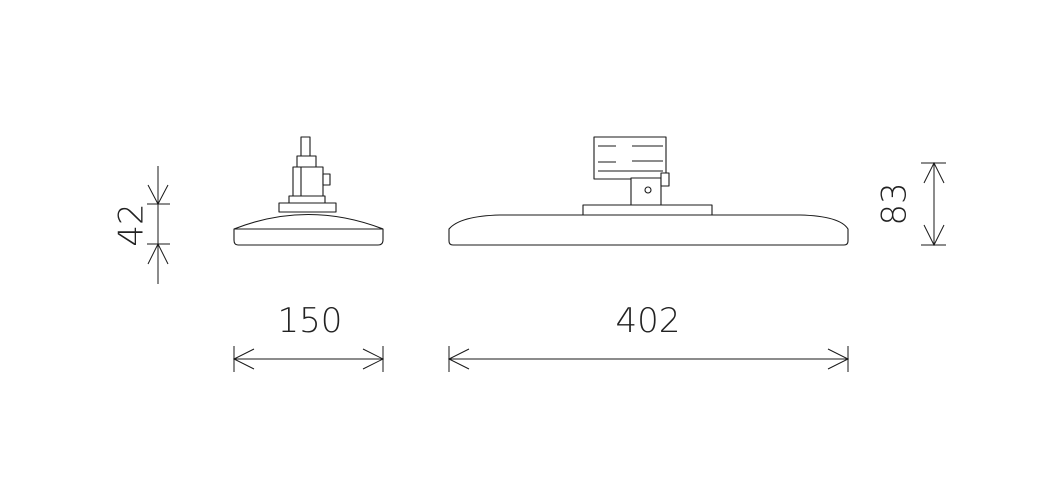 The height and width of the screenshot is (484, 1051). What do you see at coordinates (648, 321) in the screenshot?
I see `dimension-label-402: 402` at bounding box center [648, 321].